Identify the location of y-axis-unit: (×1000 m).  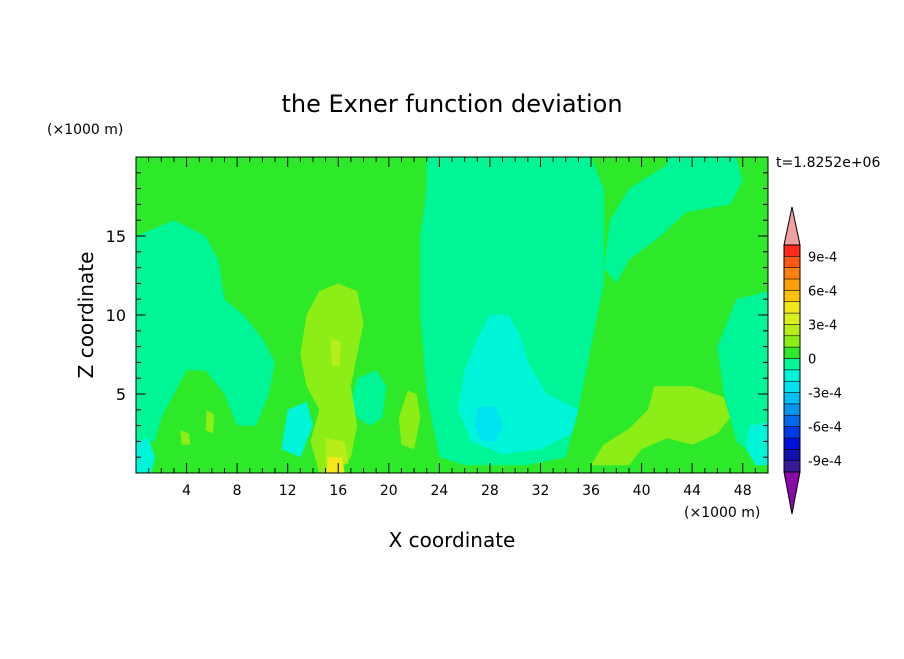
(85, 130).